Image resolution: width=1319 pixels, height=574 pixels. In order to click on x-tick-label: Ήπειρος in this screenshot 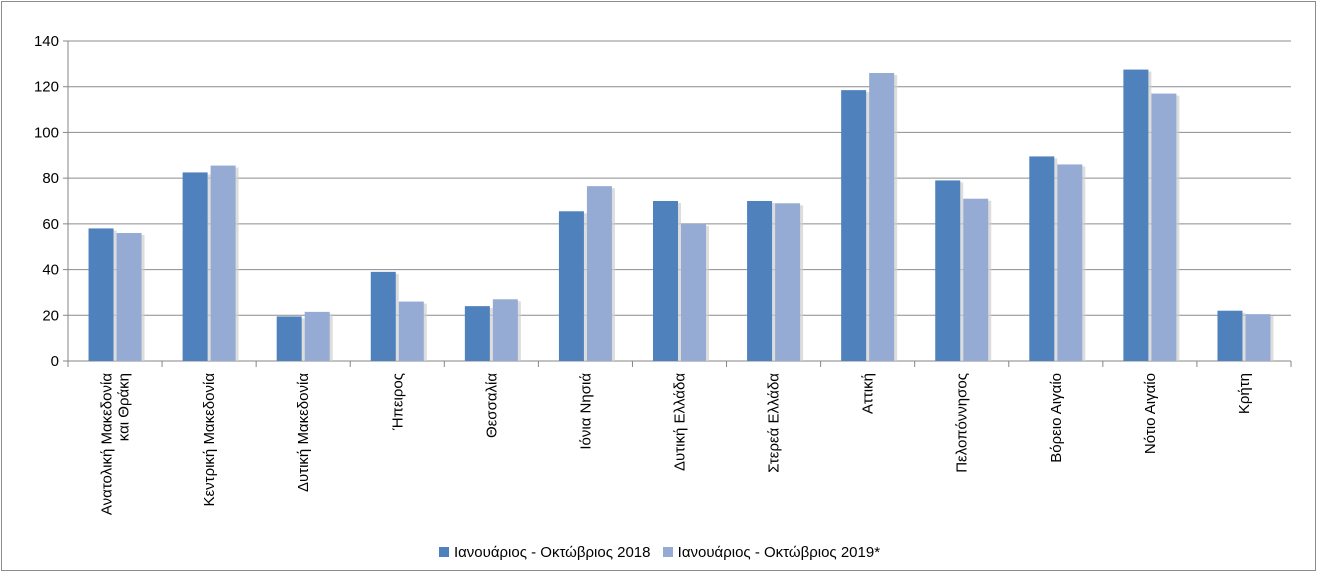, I will do `click(397, 402)`.